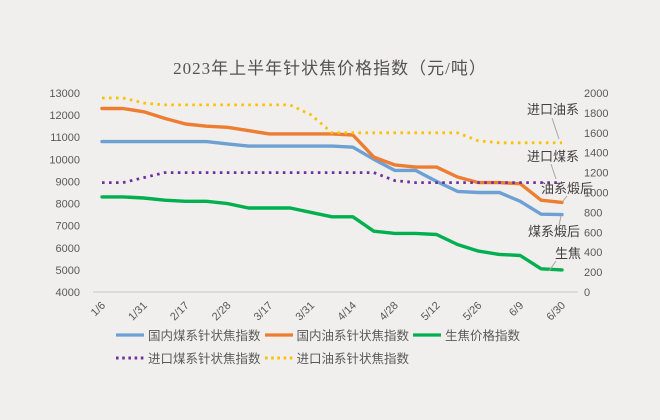  Describe the element at coordinates (593, 213) in the screenshot. I see `y-right-tick-label: 800` at that location.